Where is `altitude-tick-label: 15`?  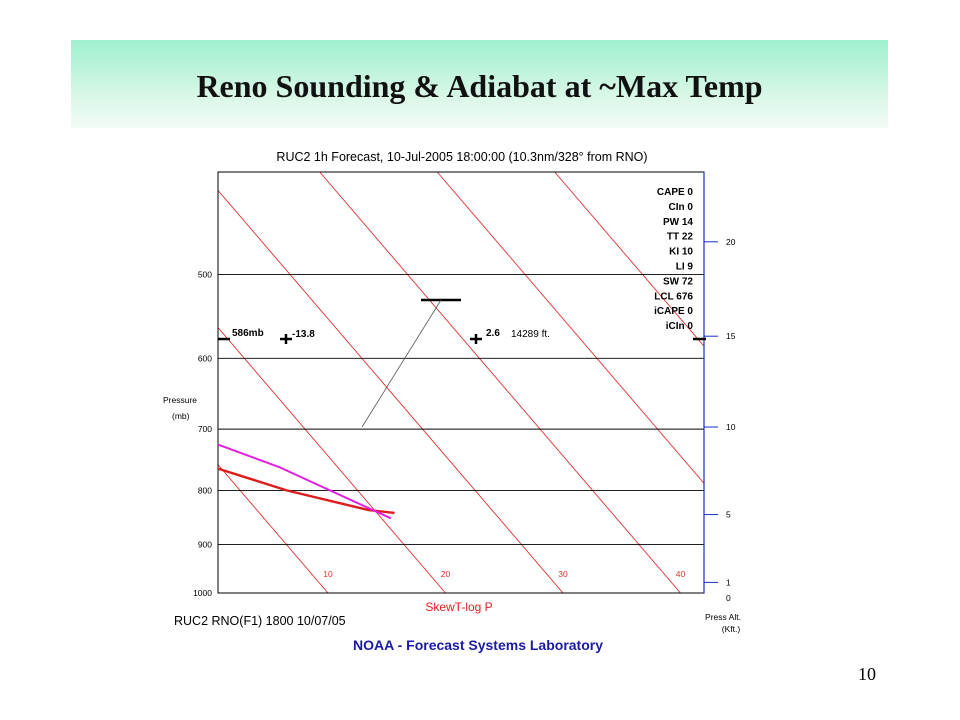 altitude-tick-label: 15 is located at coordinates (731, 336).